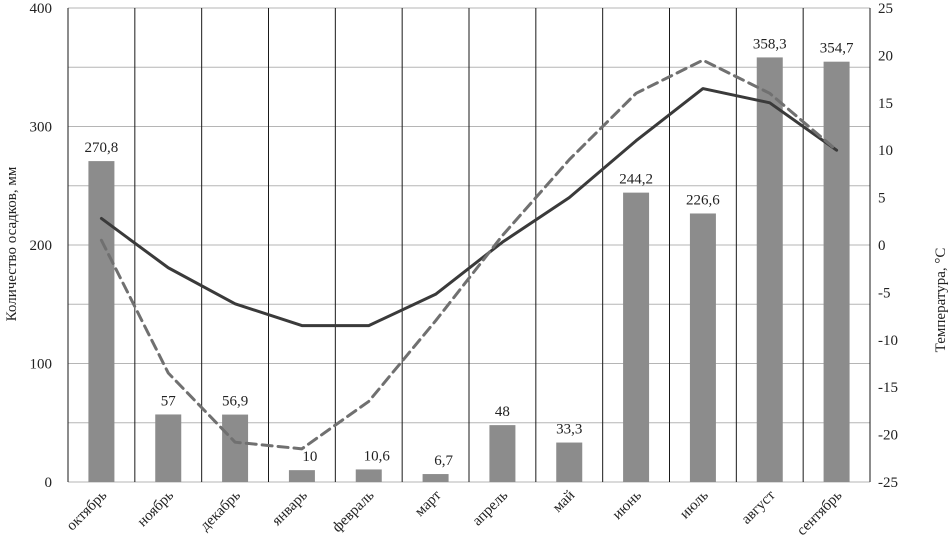 Image resolution: width=952 pixels, height=555 pixels. Describe the element at coordinates (220, 510) in the screenshot. I see `x-tick-label: декабрь` at that location.